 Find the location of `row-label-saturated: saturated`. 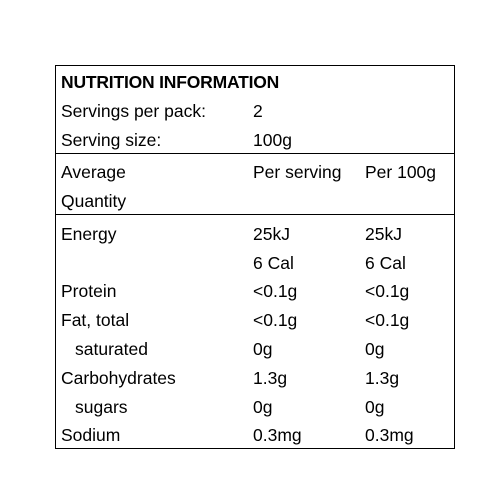

row-label-saturated: saturated is located at coordinates (111, 349).